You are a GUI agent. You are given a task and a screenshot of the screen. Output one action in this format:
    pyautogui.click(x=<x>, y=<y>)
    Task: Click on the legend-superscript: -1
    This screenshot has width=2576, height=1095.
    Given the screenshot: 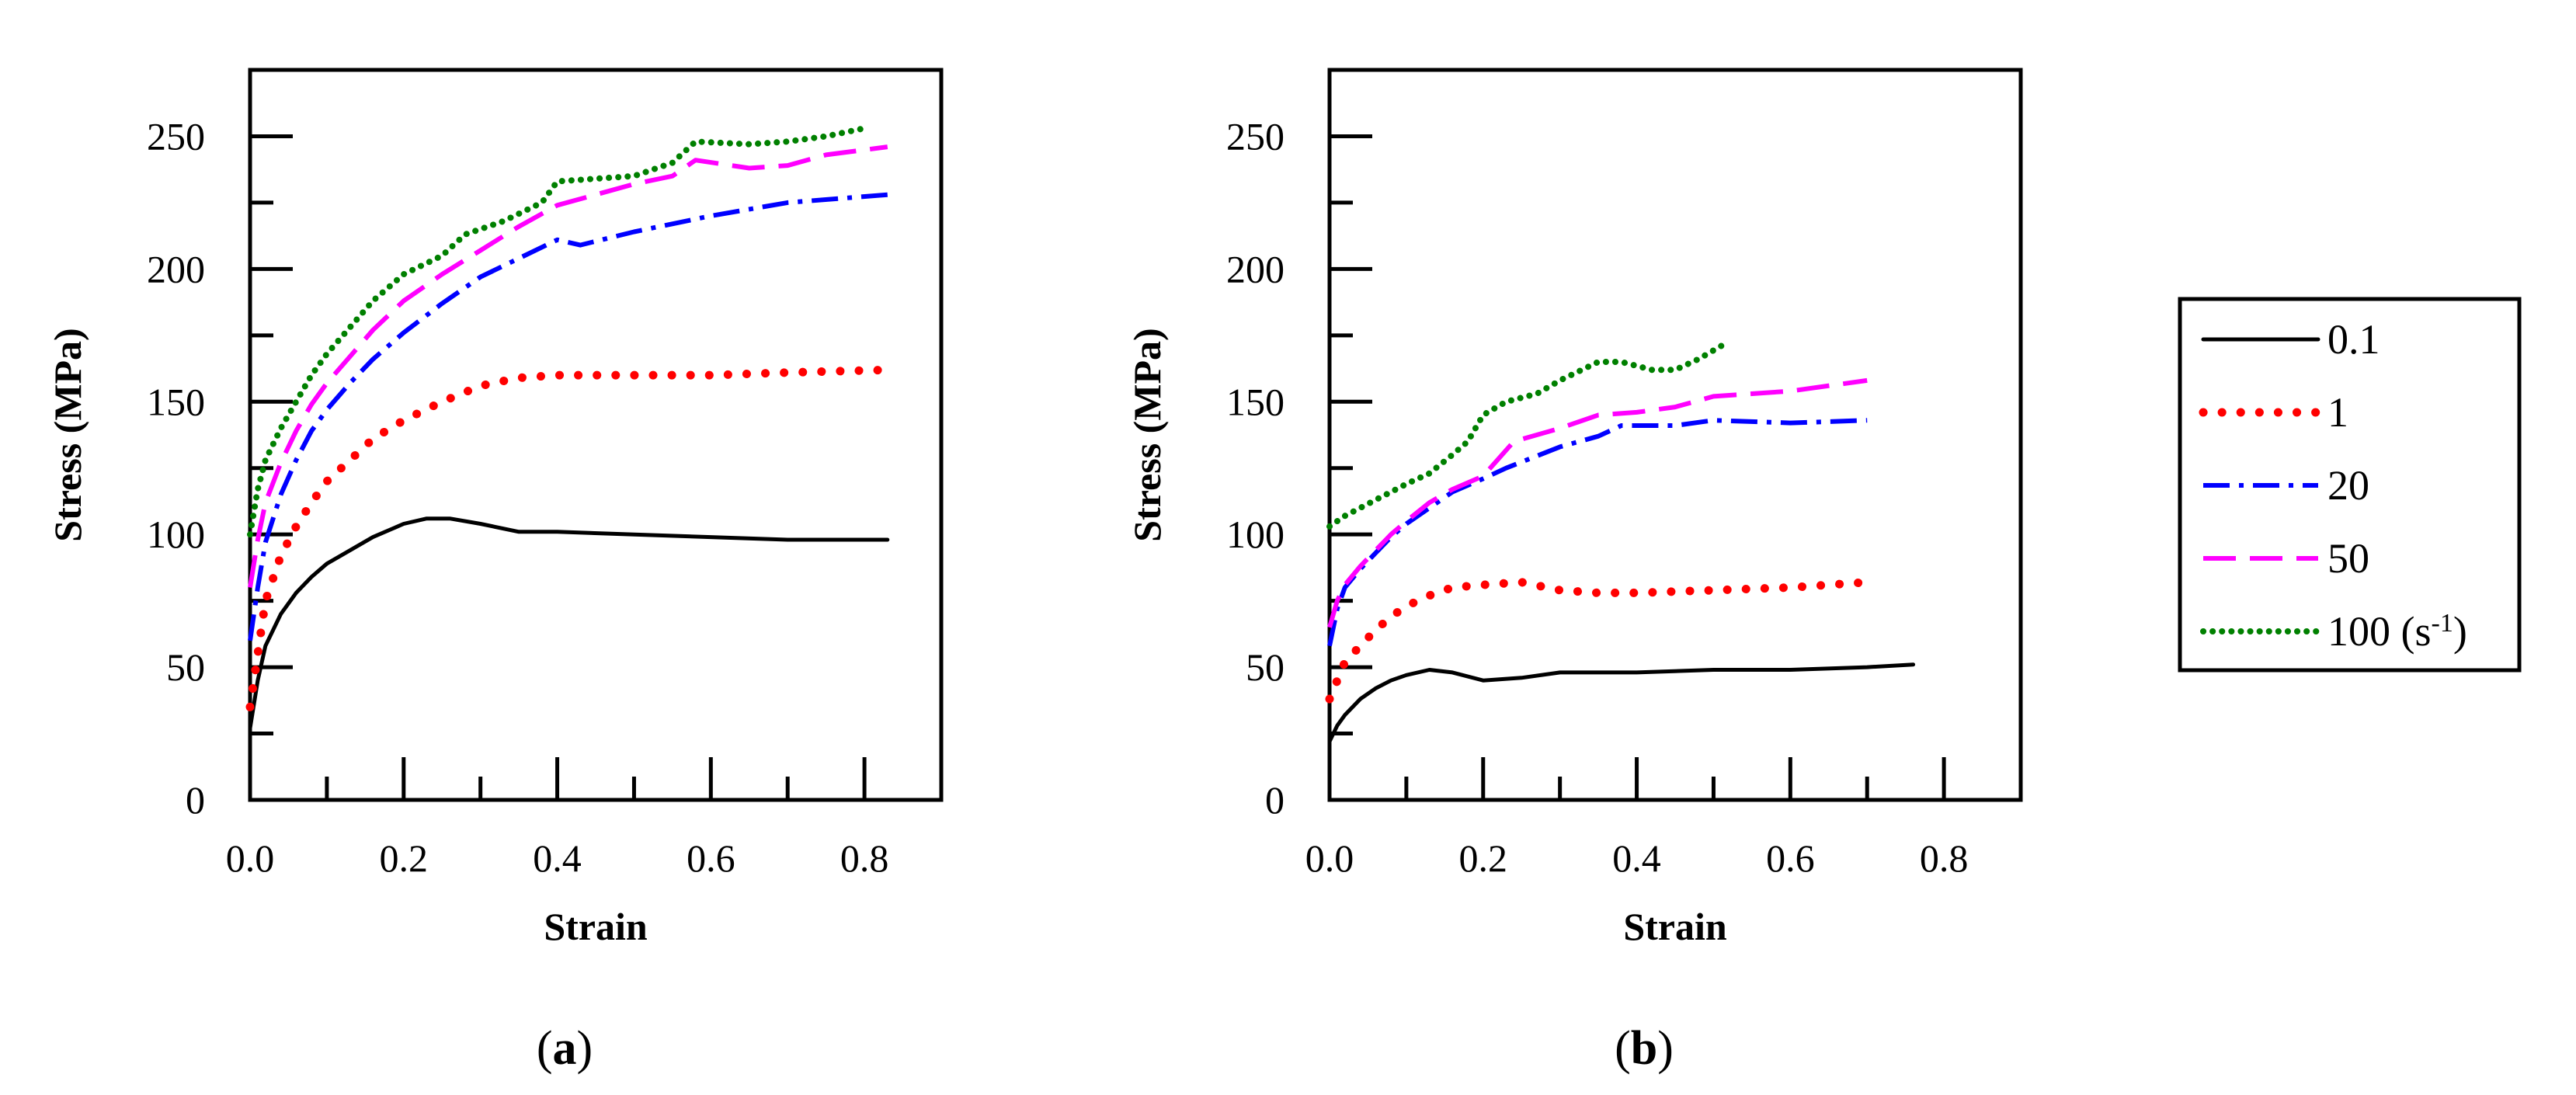 What is the action you would take?
    pyautogui.click(x=2442, y=623)
    